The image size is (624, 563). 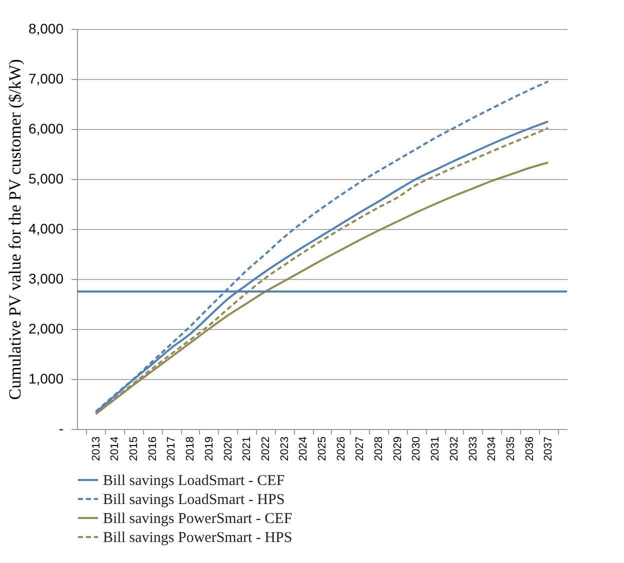 I want to click on x-tick-label: 2026, so click(x=341, y=448).